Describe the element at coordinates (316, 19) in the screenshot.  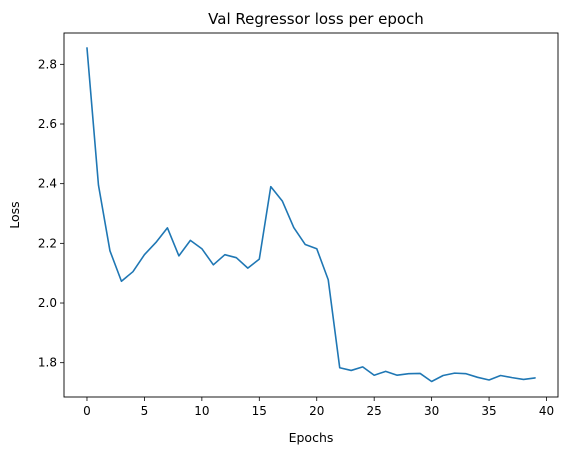
I see `chart-title: Val Regressor loss per epoch` at that location.